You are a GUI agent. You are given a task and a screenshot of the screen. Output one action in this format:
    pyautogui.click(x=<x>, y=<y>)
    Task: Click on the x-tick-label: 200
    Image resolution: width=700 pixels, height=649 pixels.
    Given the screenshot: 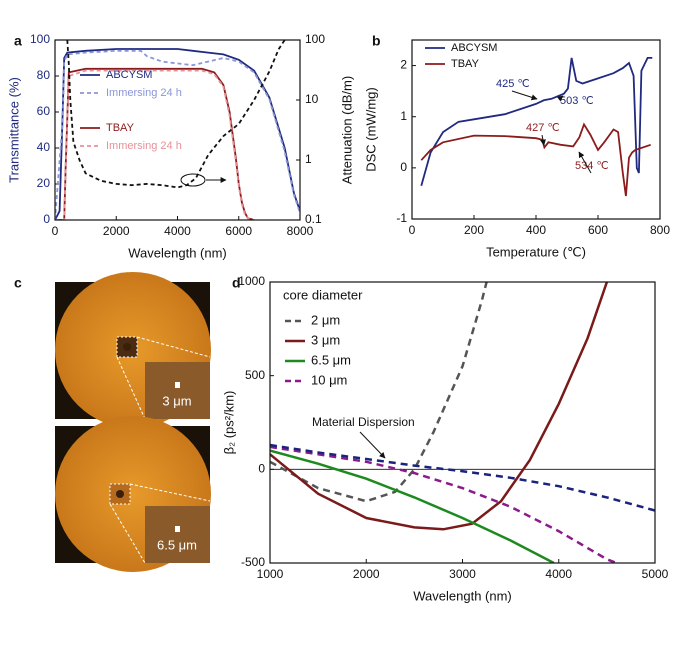 What is the action you would take?
    pyautogui.click(x=474, y=230)
    